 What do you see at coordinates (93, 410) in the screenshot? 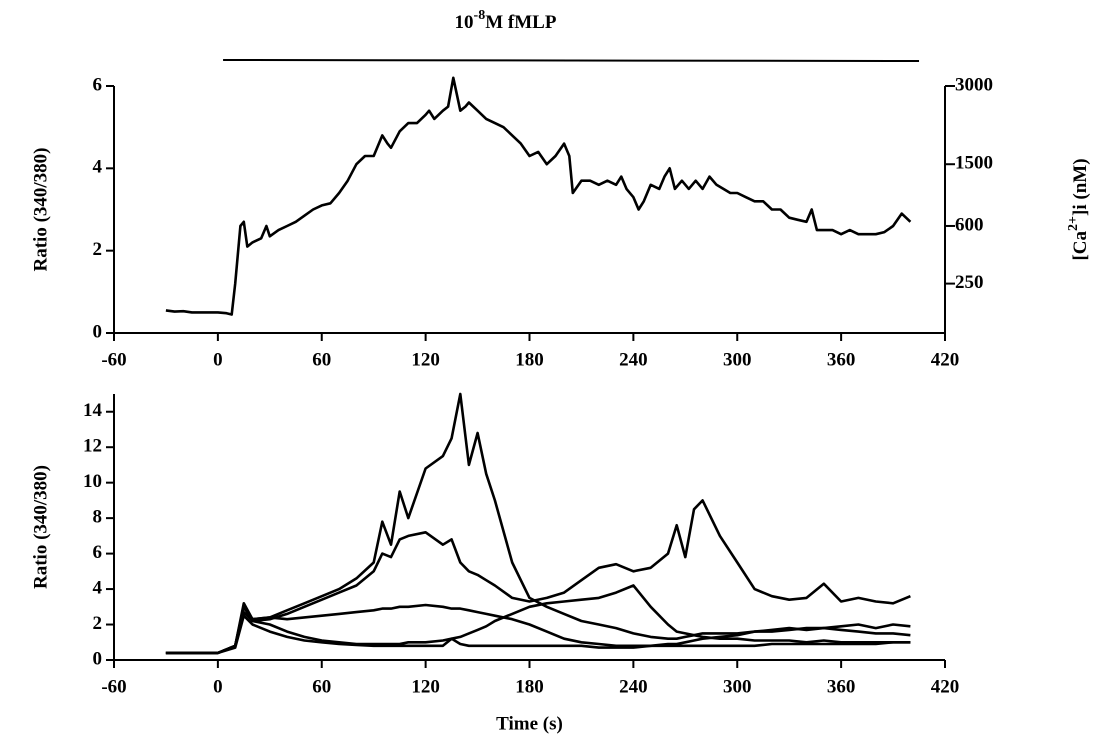
I see `y-tick-label: 14` at bounding box center [93, 410].